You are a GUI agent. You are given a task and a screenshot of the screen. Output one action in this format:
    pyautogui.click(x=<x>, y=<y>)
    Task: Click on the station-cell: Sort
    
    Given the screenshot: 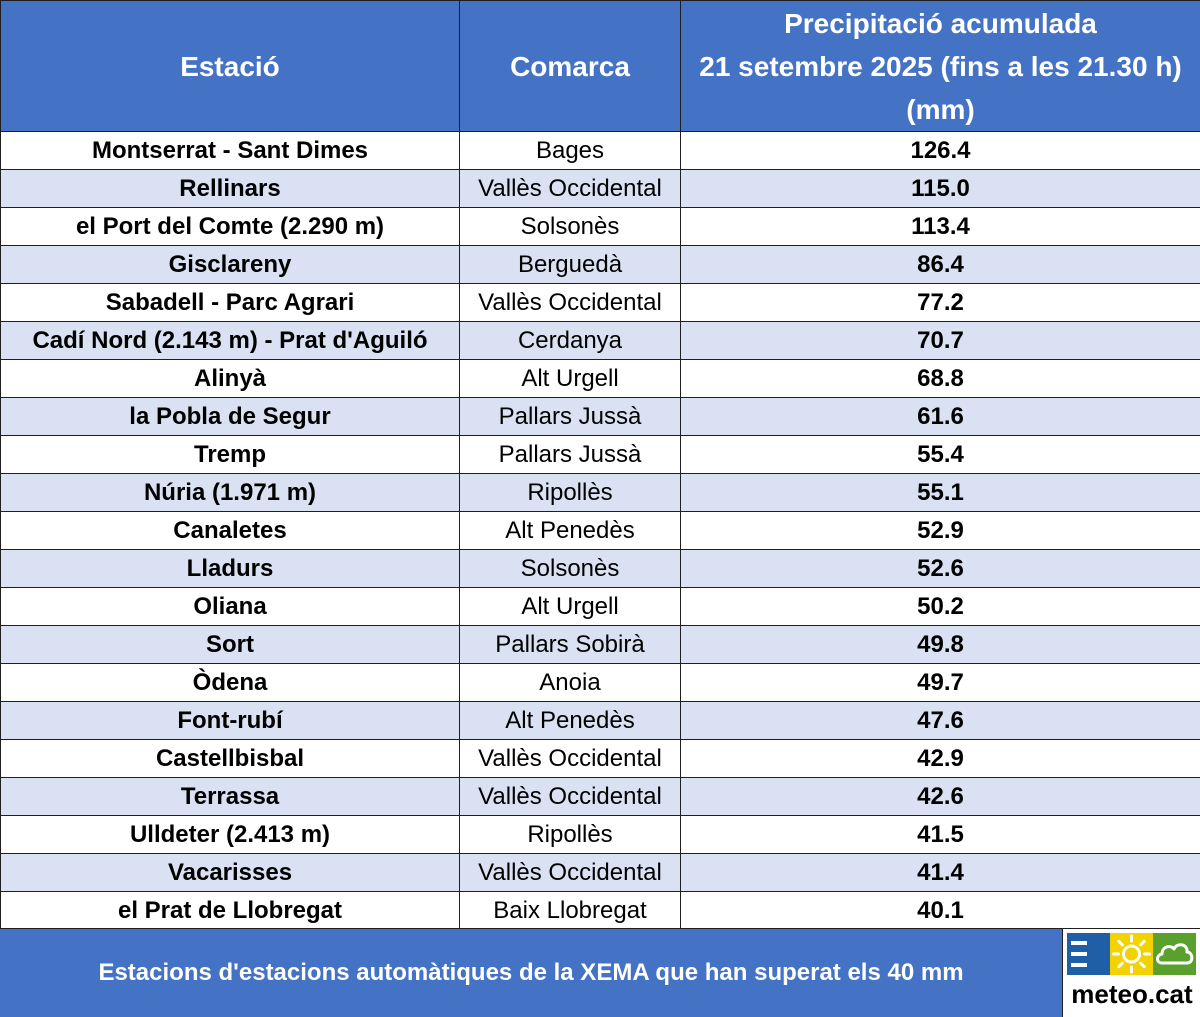 What is the action you would take?
    pyautogui.click(x=230, y=644)
    